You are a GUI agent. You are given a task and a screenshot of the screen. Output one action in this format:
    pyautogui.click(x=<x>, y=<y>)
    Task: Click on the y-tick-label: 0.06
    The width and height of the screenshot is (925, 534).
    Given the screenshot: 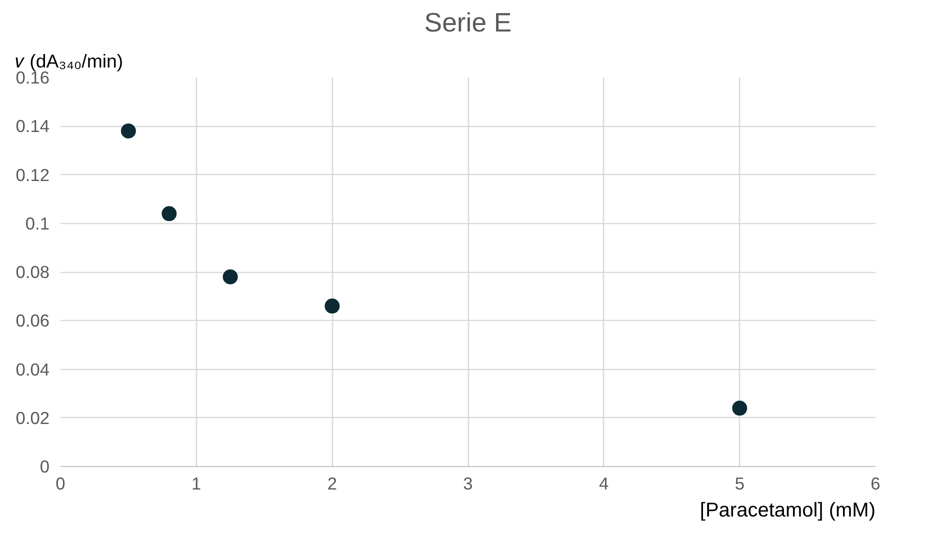 What is the action you would take?
    pyautogui.click(x=33, y=320)
    